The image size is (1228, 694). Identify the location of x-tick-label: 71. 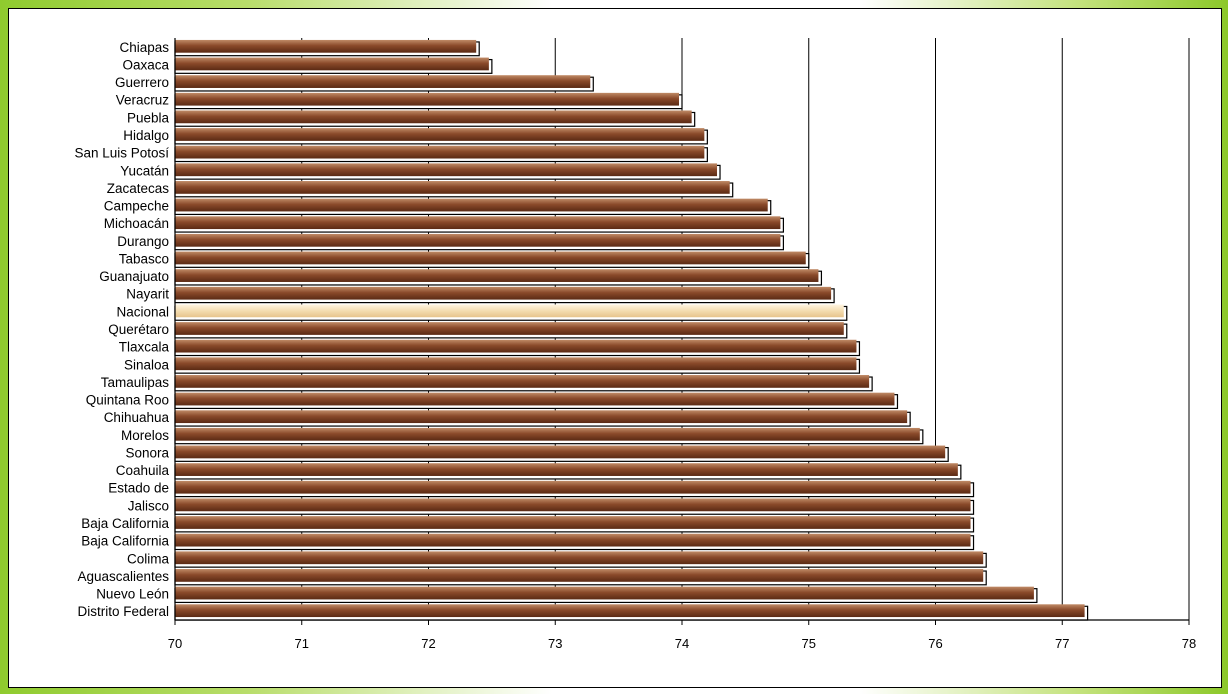
(302, 643).